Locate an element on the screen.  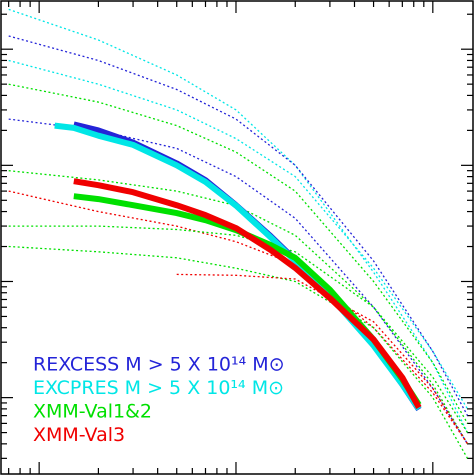
legend-label: REXCESS M > 5 X 10¹⁴ M⊙ is located at coordinates (159, 365).